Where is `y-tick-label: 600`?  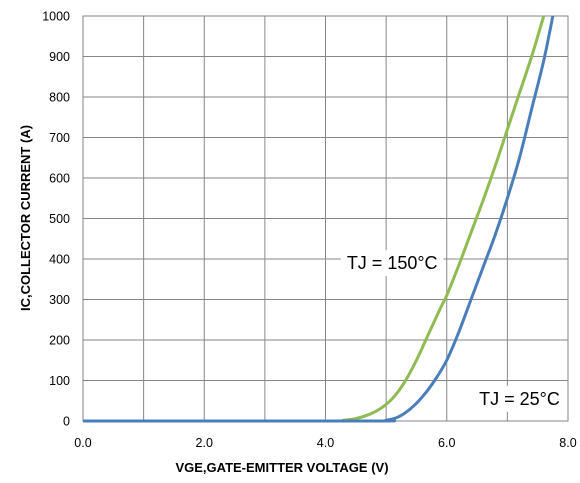 y-tick-label: 600 is located at coordinates (59, 179).